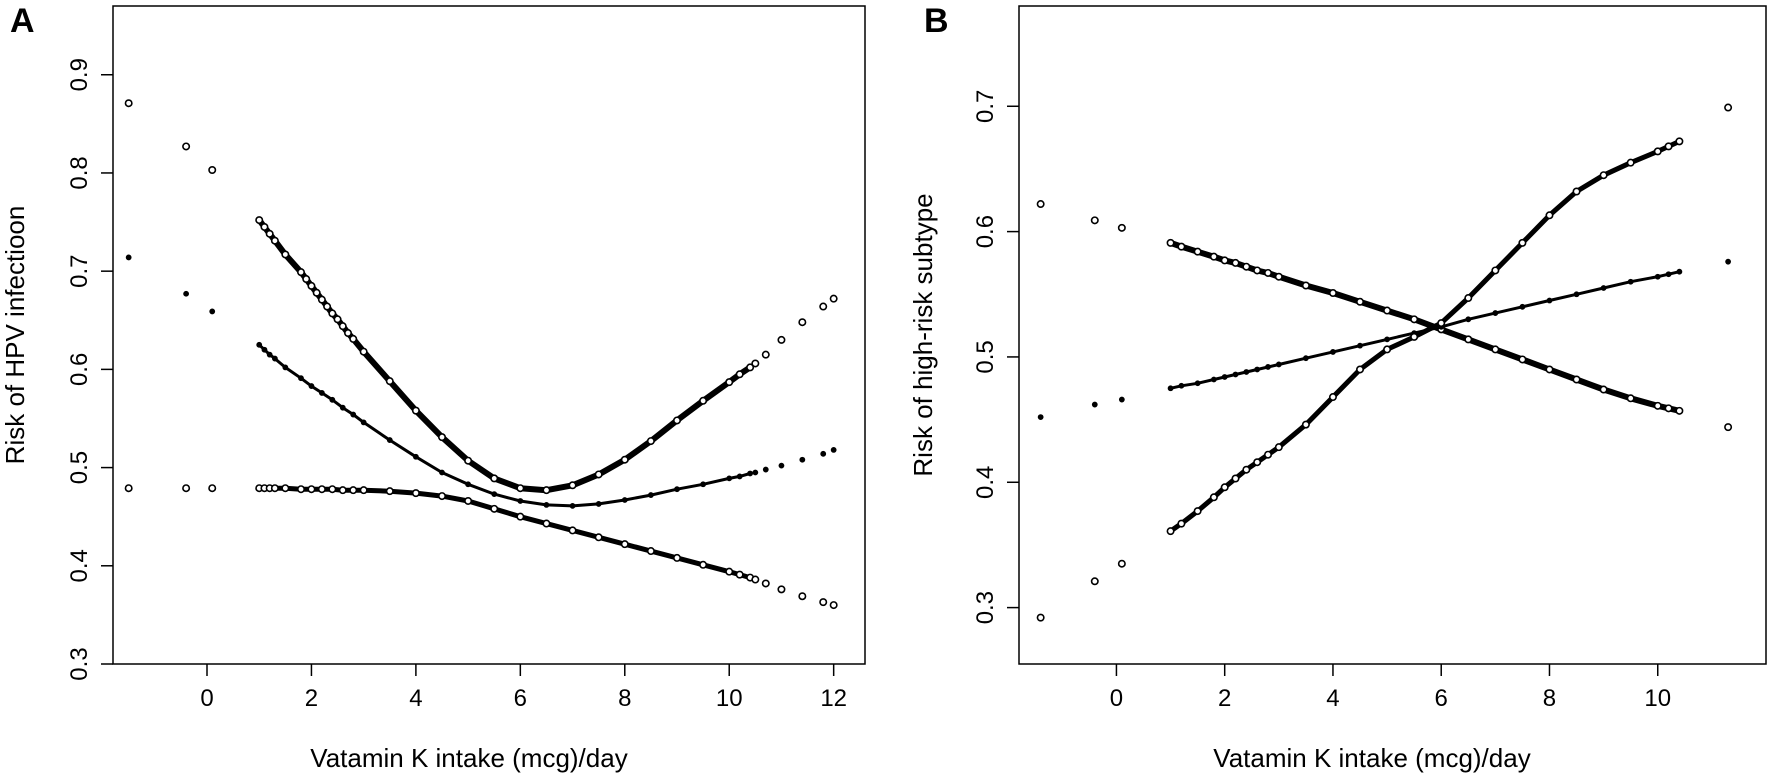 Image resolution: width=1772 pixels, height=783 pixels. I want to click on y-tick-label: 0.6, so click(985, 231).